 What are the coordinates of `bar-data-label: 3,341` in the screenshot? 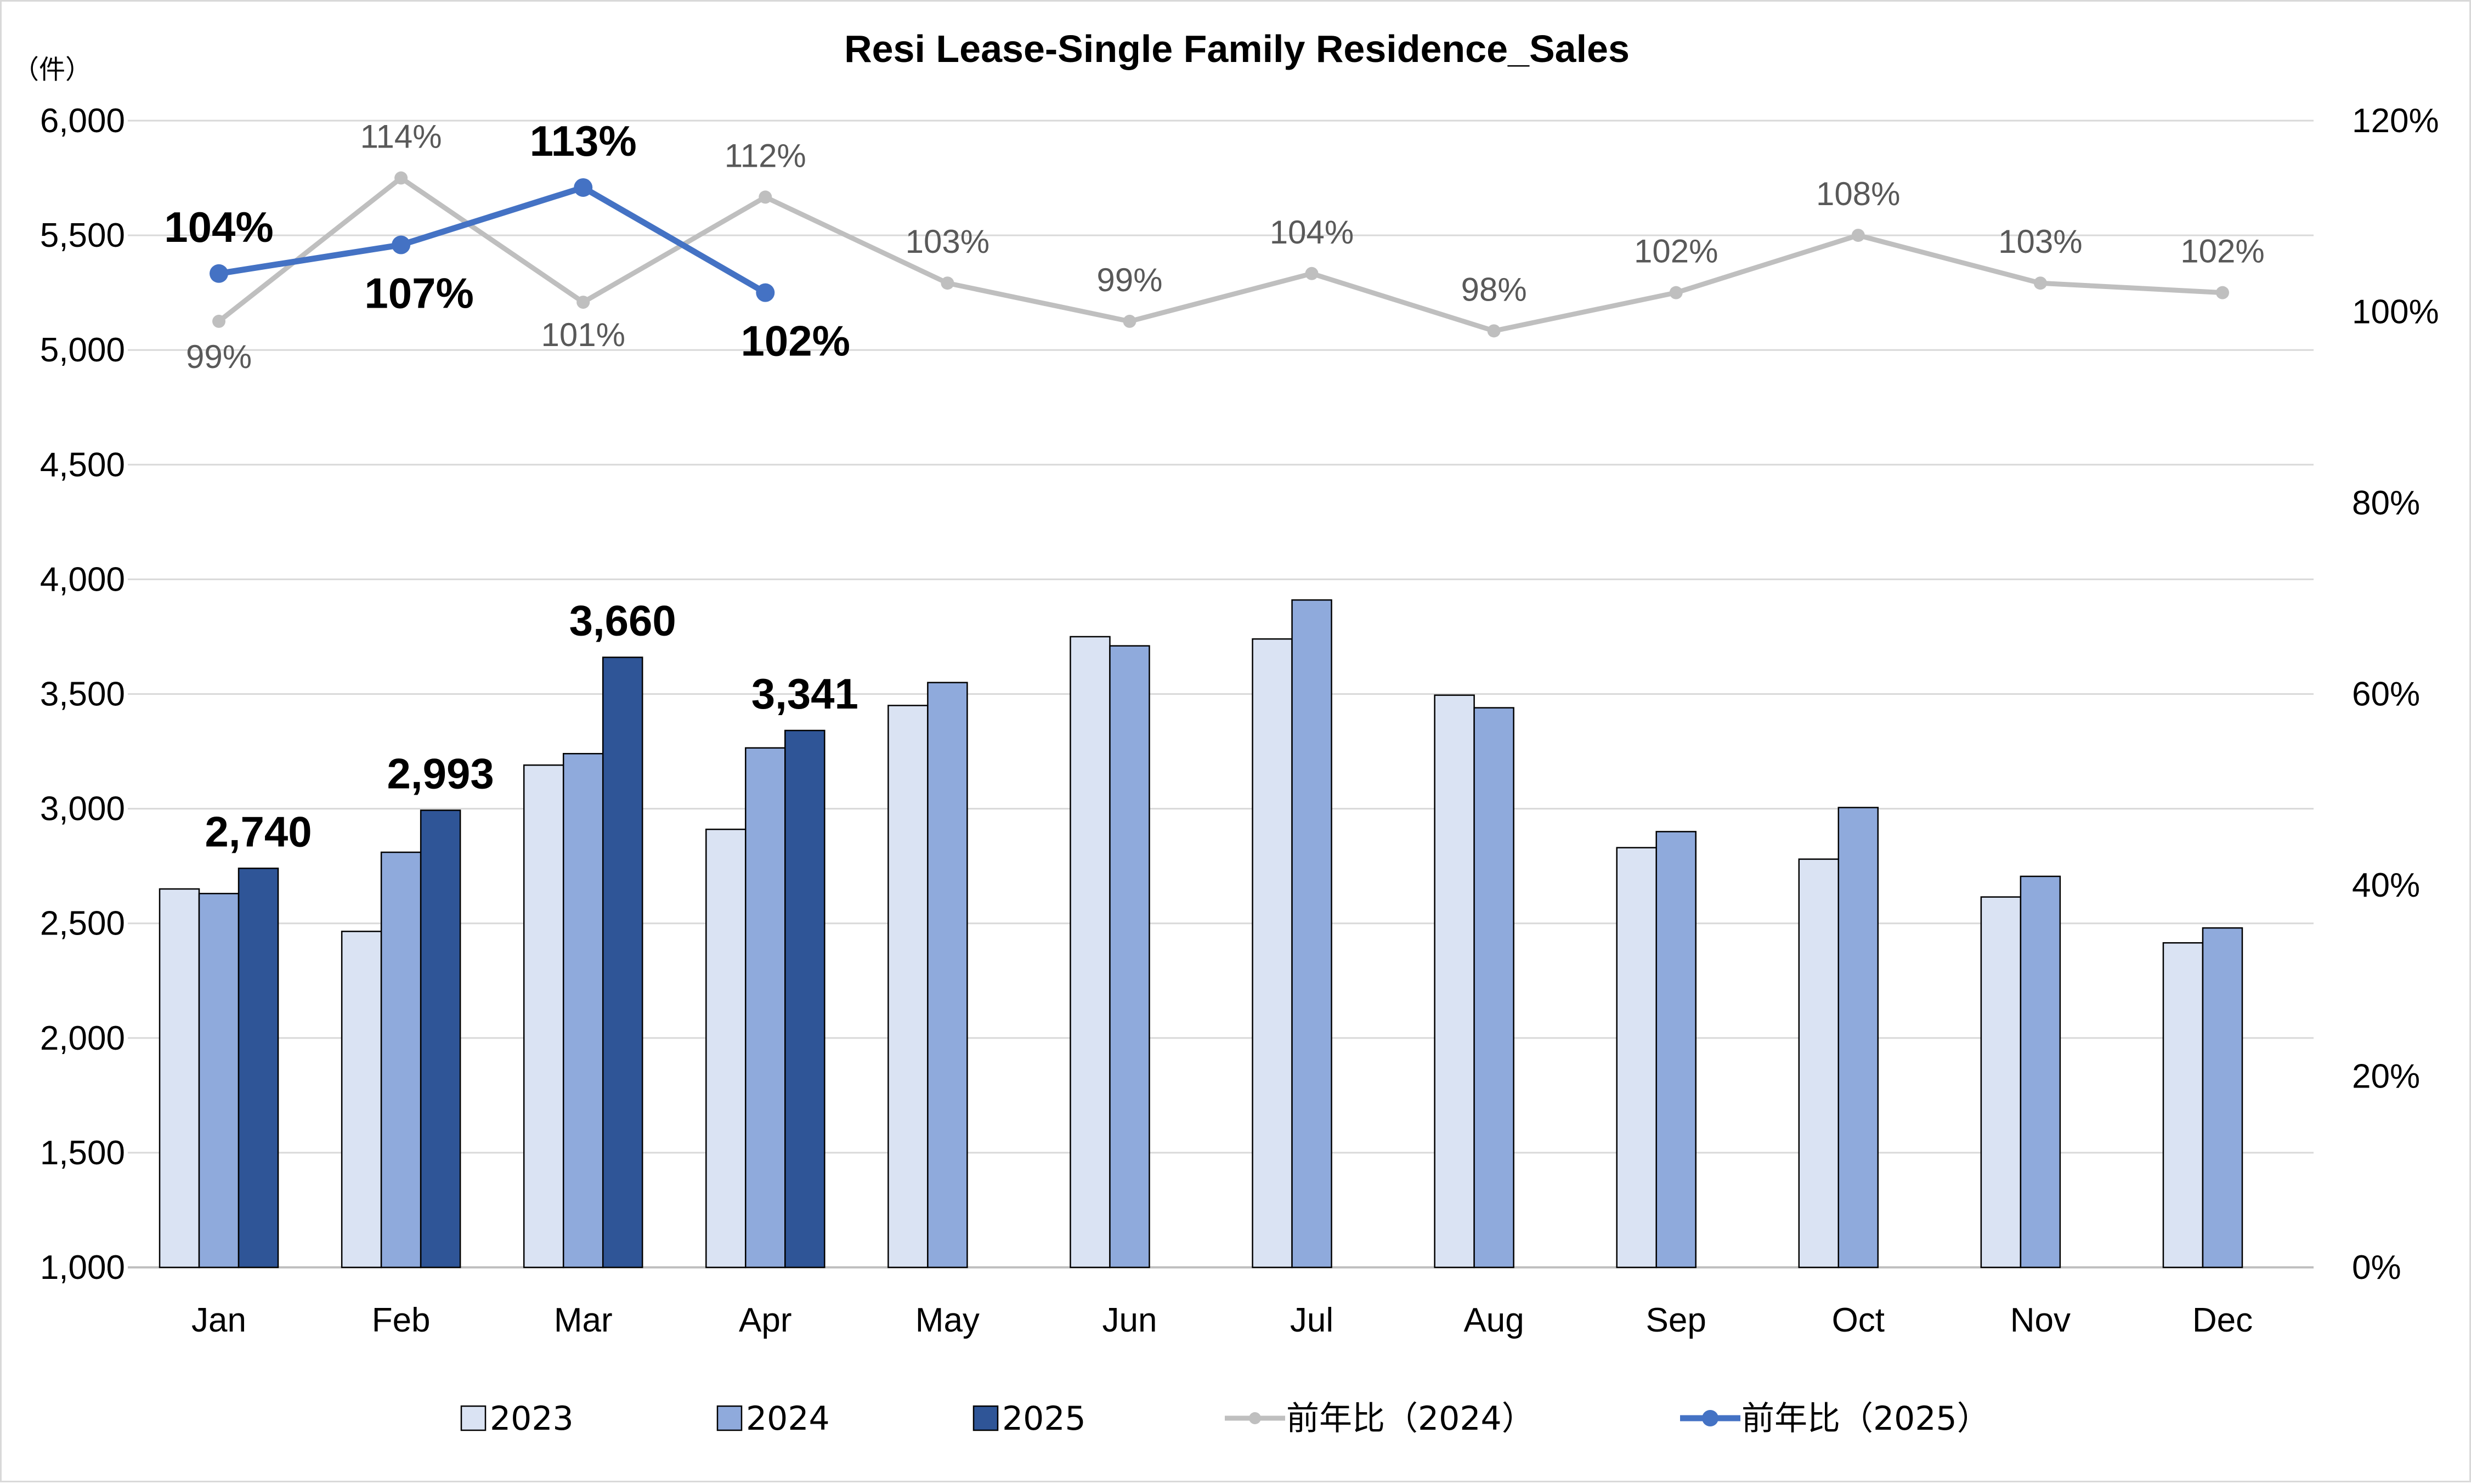 It's located at (804, 694).